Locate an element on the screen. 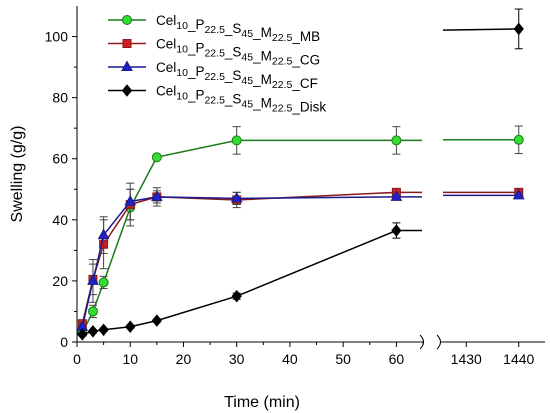 This screenshot has width=550, height=413. legend-entry: Cel10_P22.5_S45_M22.5_Disk is located at coordinates (217, 99).